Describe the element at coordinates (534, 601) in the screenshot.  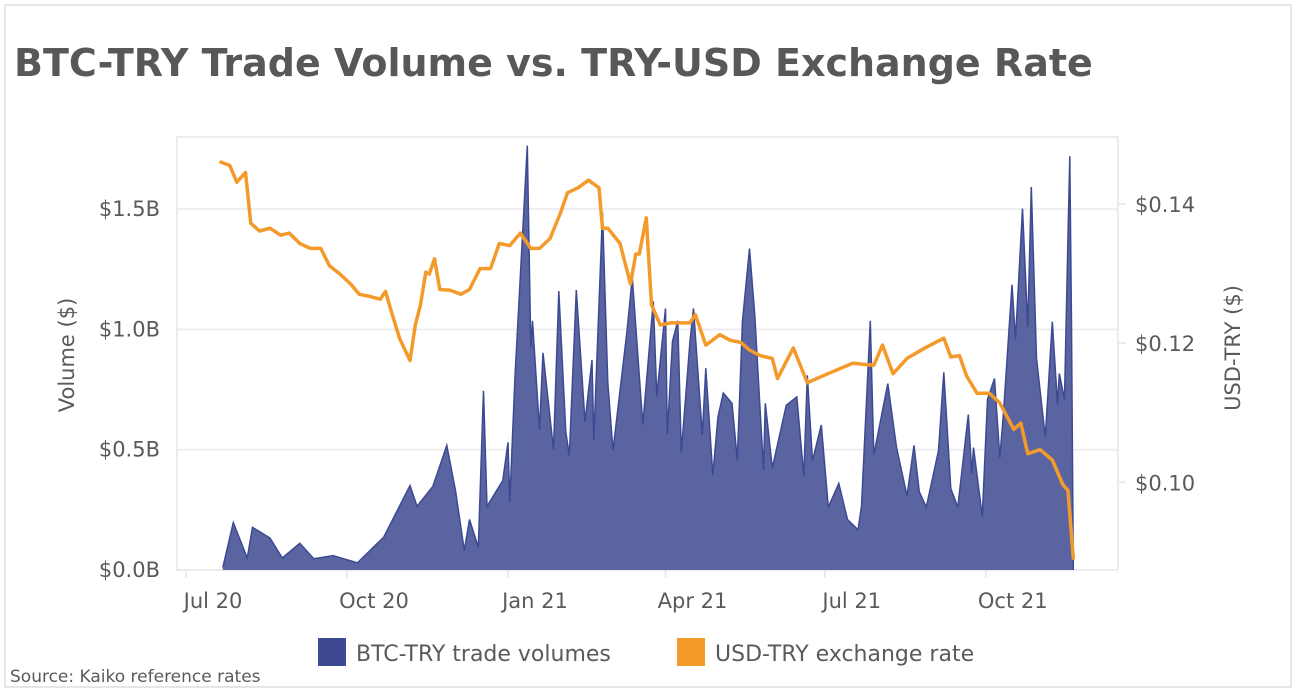
I see `x-tick-label: Jan 21` at that location.